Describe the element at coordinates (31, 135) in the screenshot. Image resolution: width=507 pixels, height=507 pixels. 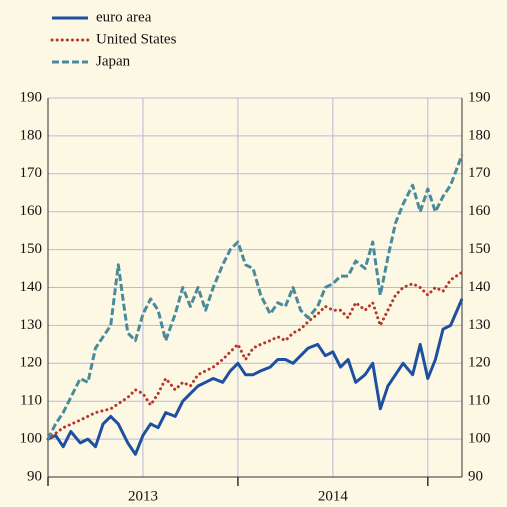
I see `y-tick-label: 180` at that location.